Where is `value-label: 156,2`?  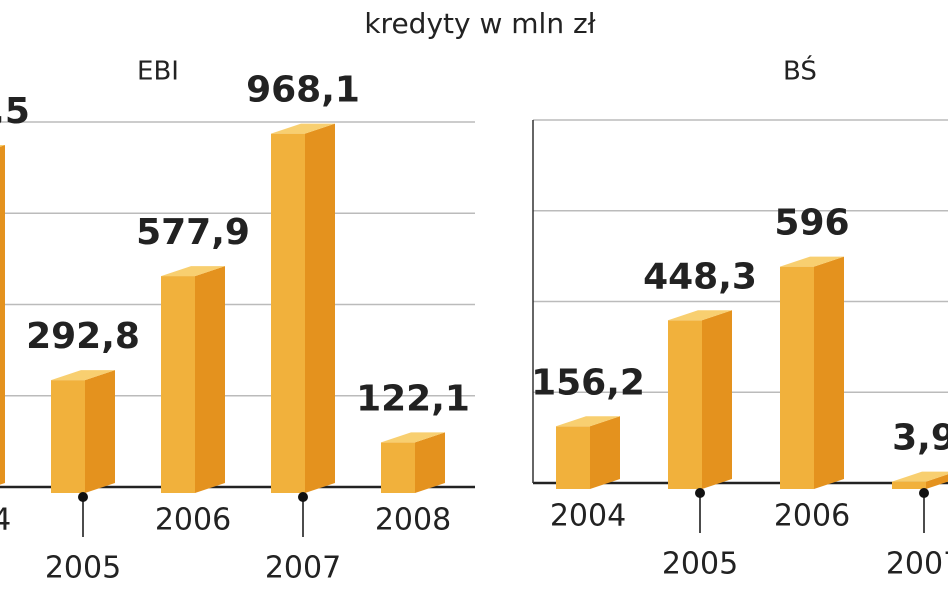
value-label: 156,2 is located at coordinates (588, 382).